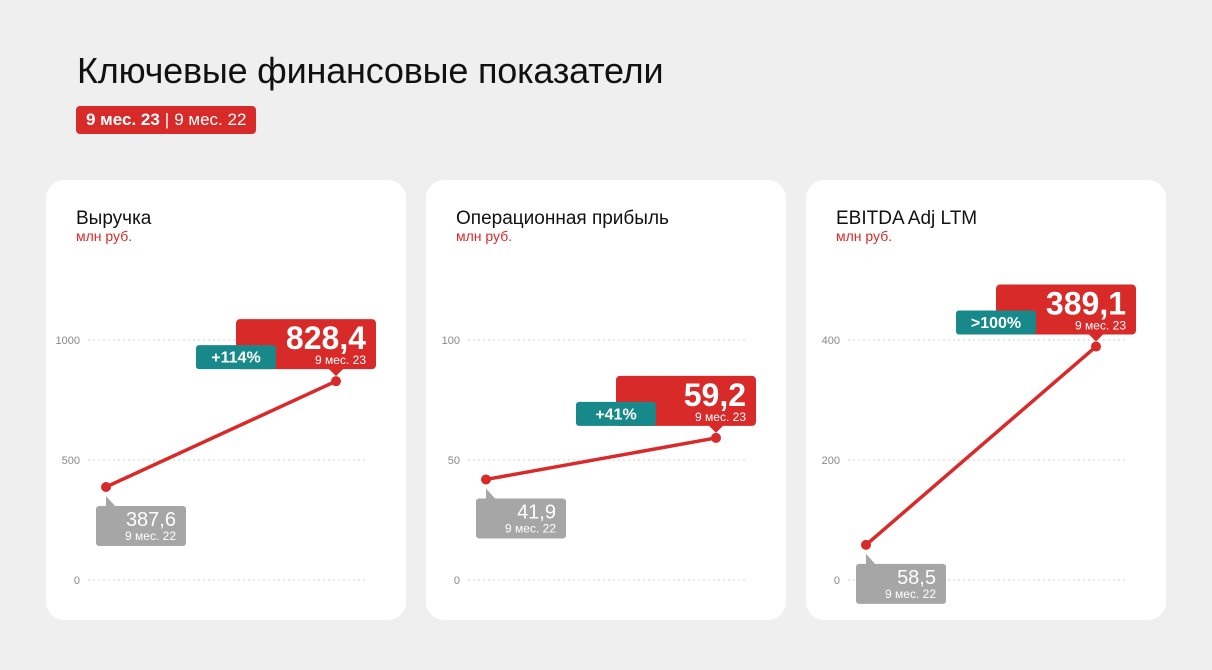 The width and height of the screenshot is (1212, 670). I want to click on previous-value: 58,5, so click(916, 578).